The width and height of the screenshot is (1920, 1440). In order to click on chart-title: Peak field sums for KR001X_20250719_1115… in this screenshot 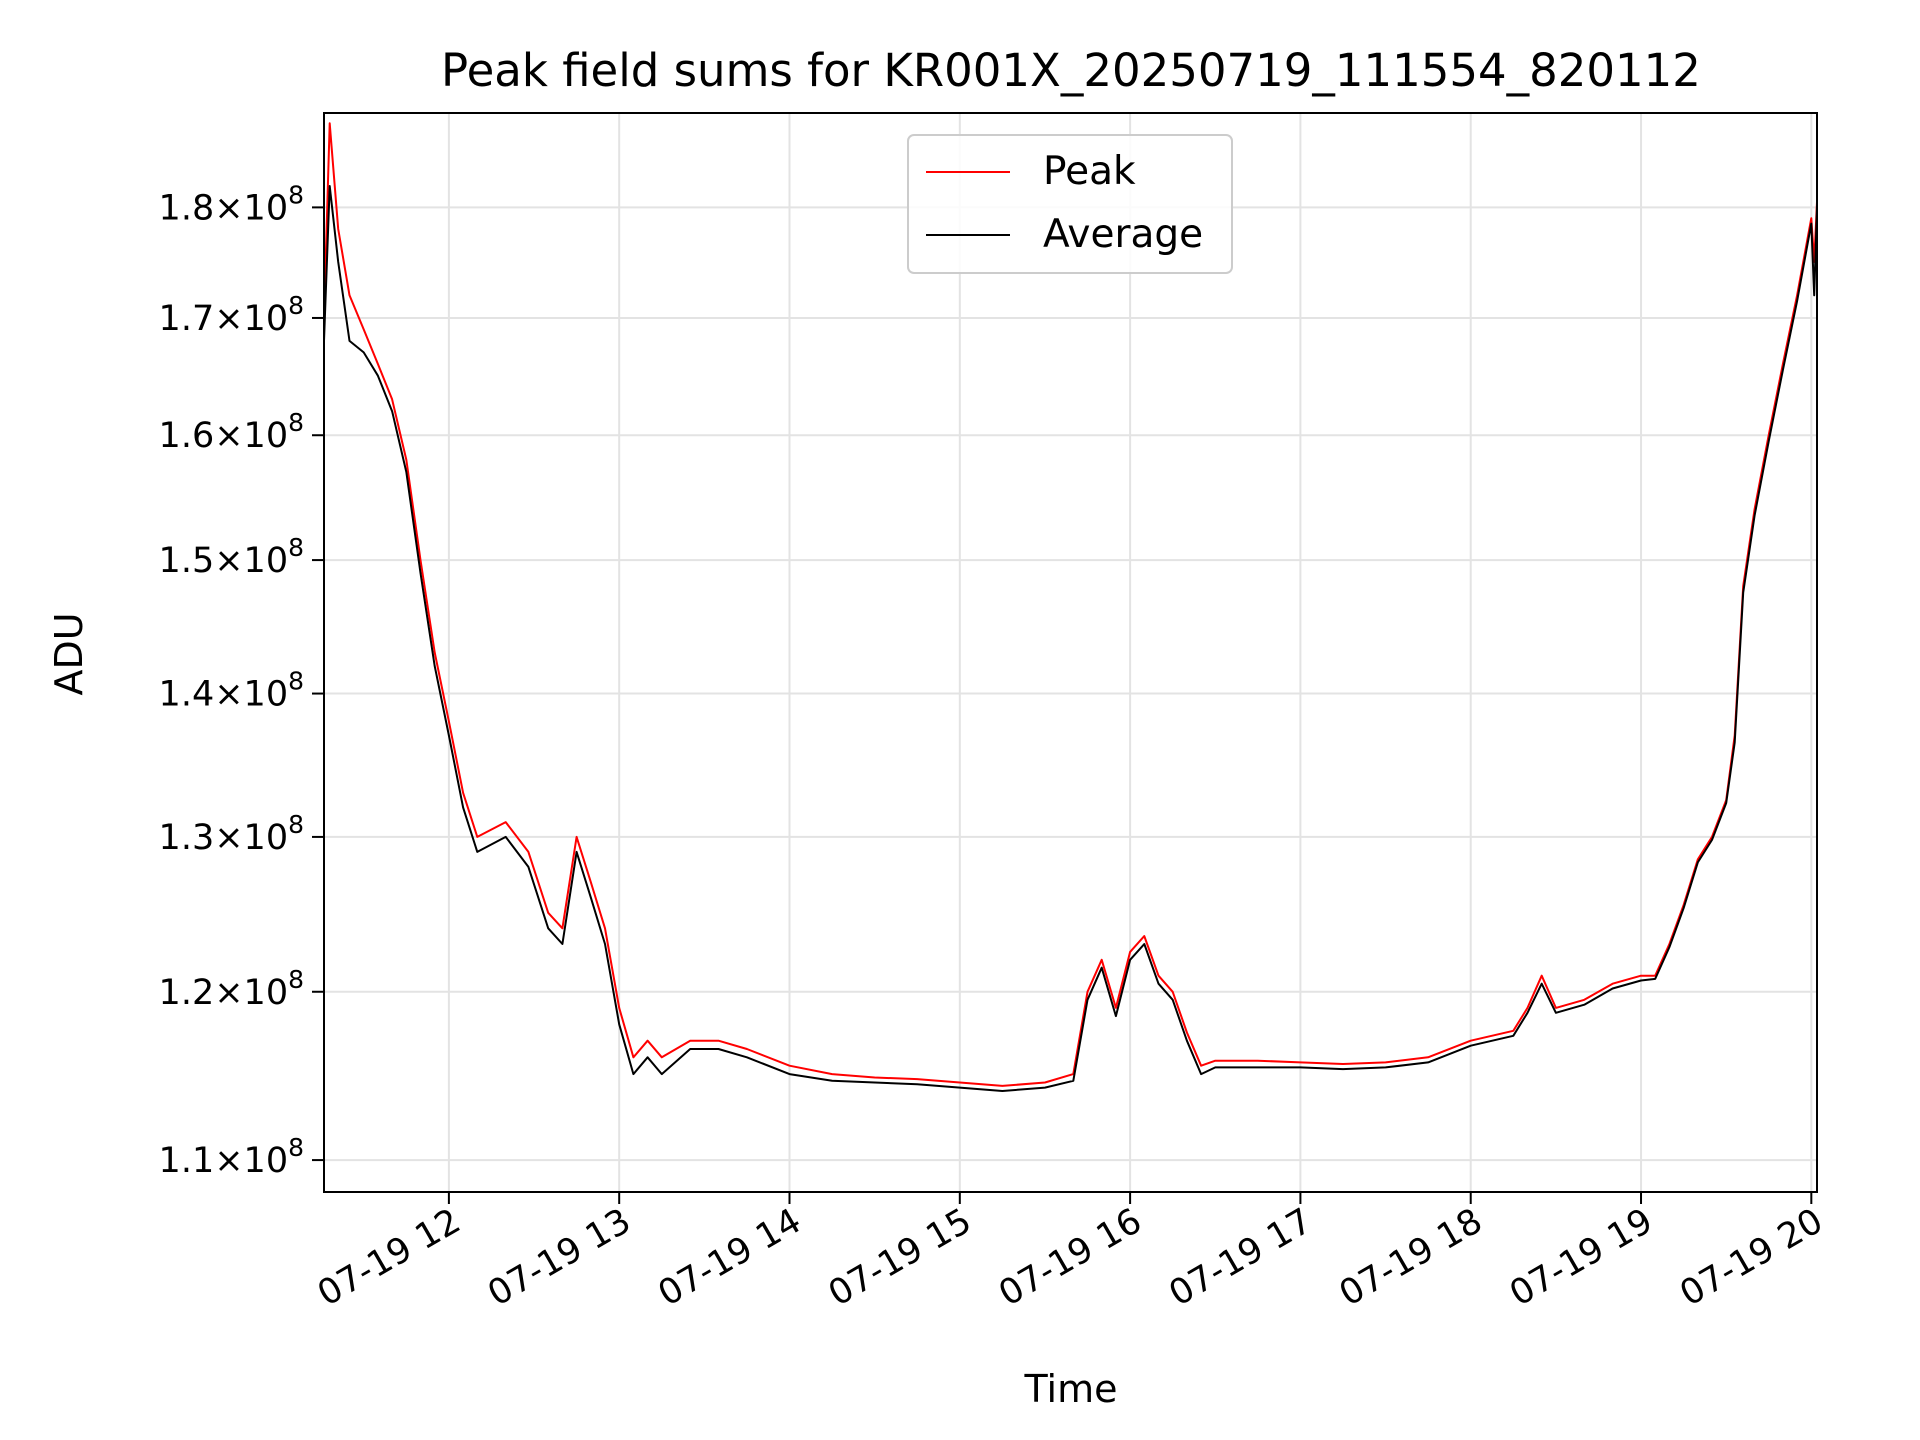, I will do `click(1071, 70)`.